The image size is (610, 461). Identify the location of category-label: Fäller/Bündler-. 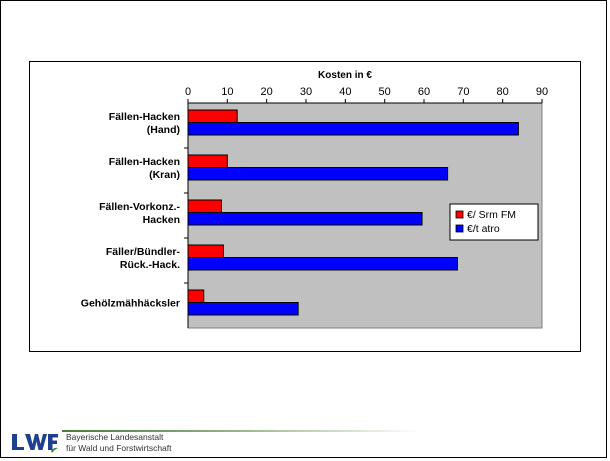
(143, 252).